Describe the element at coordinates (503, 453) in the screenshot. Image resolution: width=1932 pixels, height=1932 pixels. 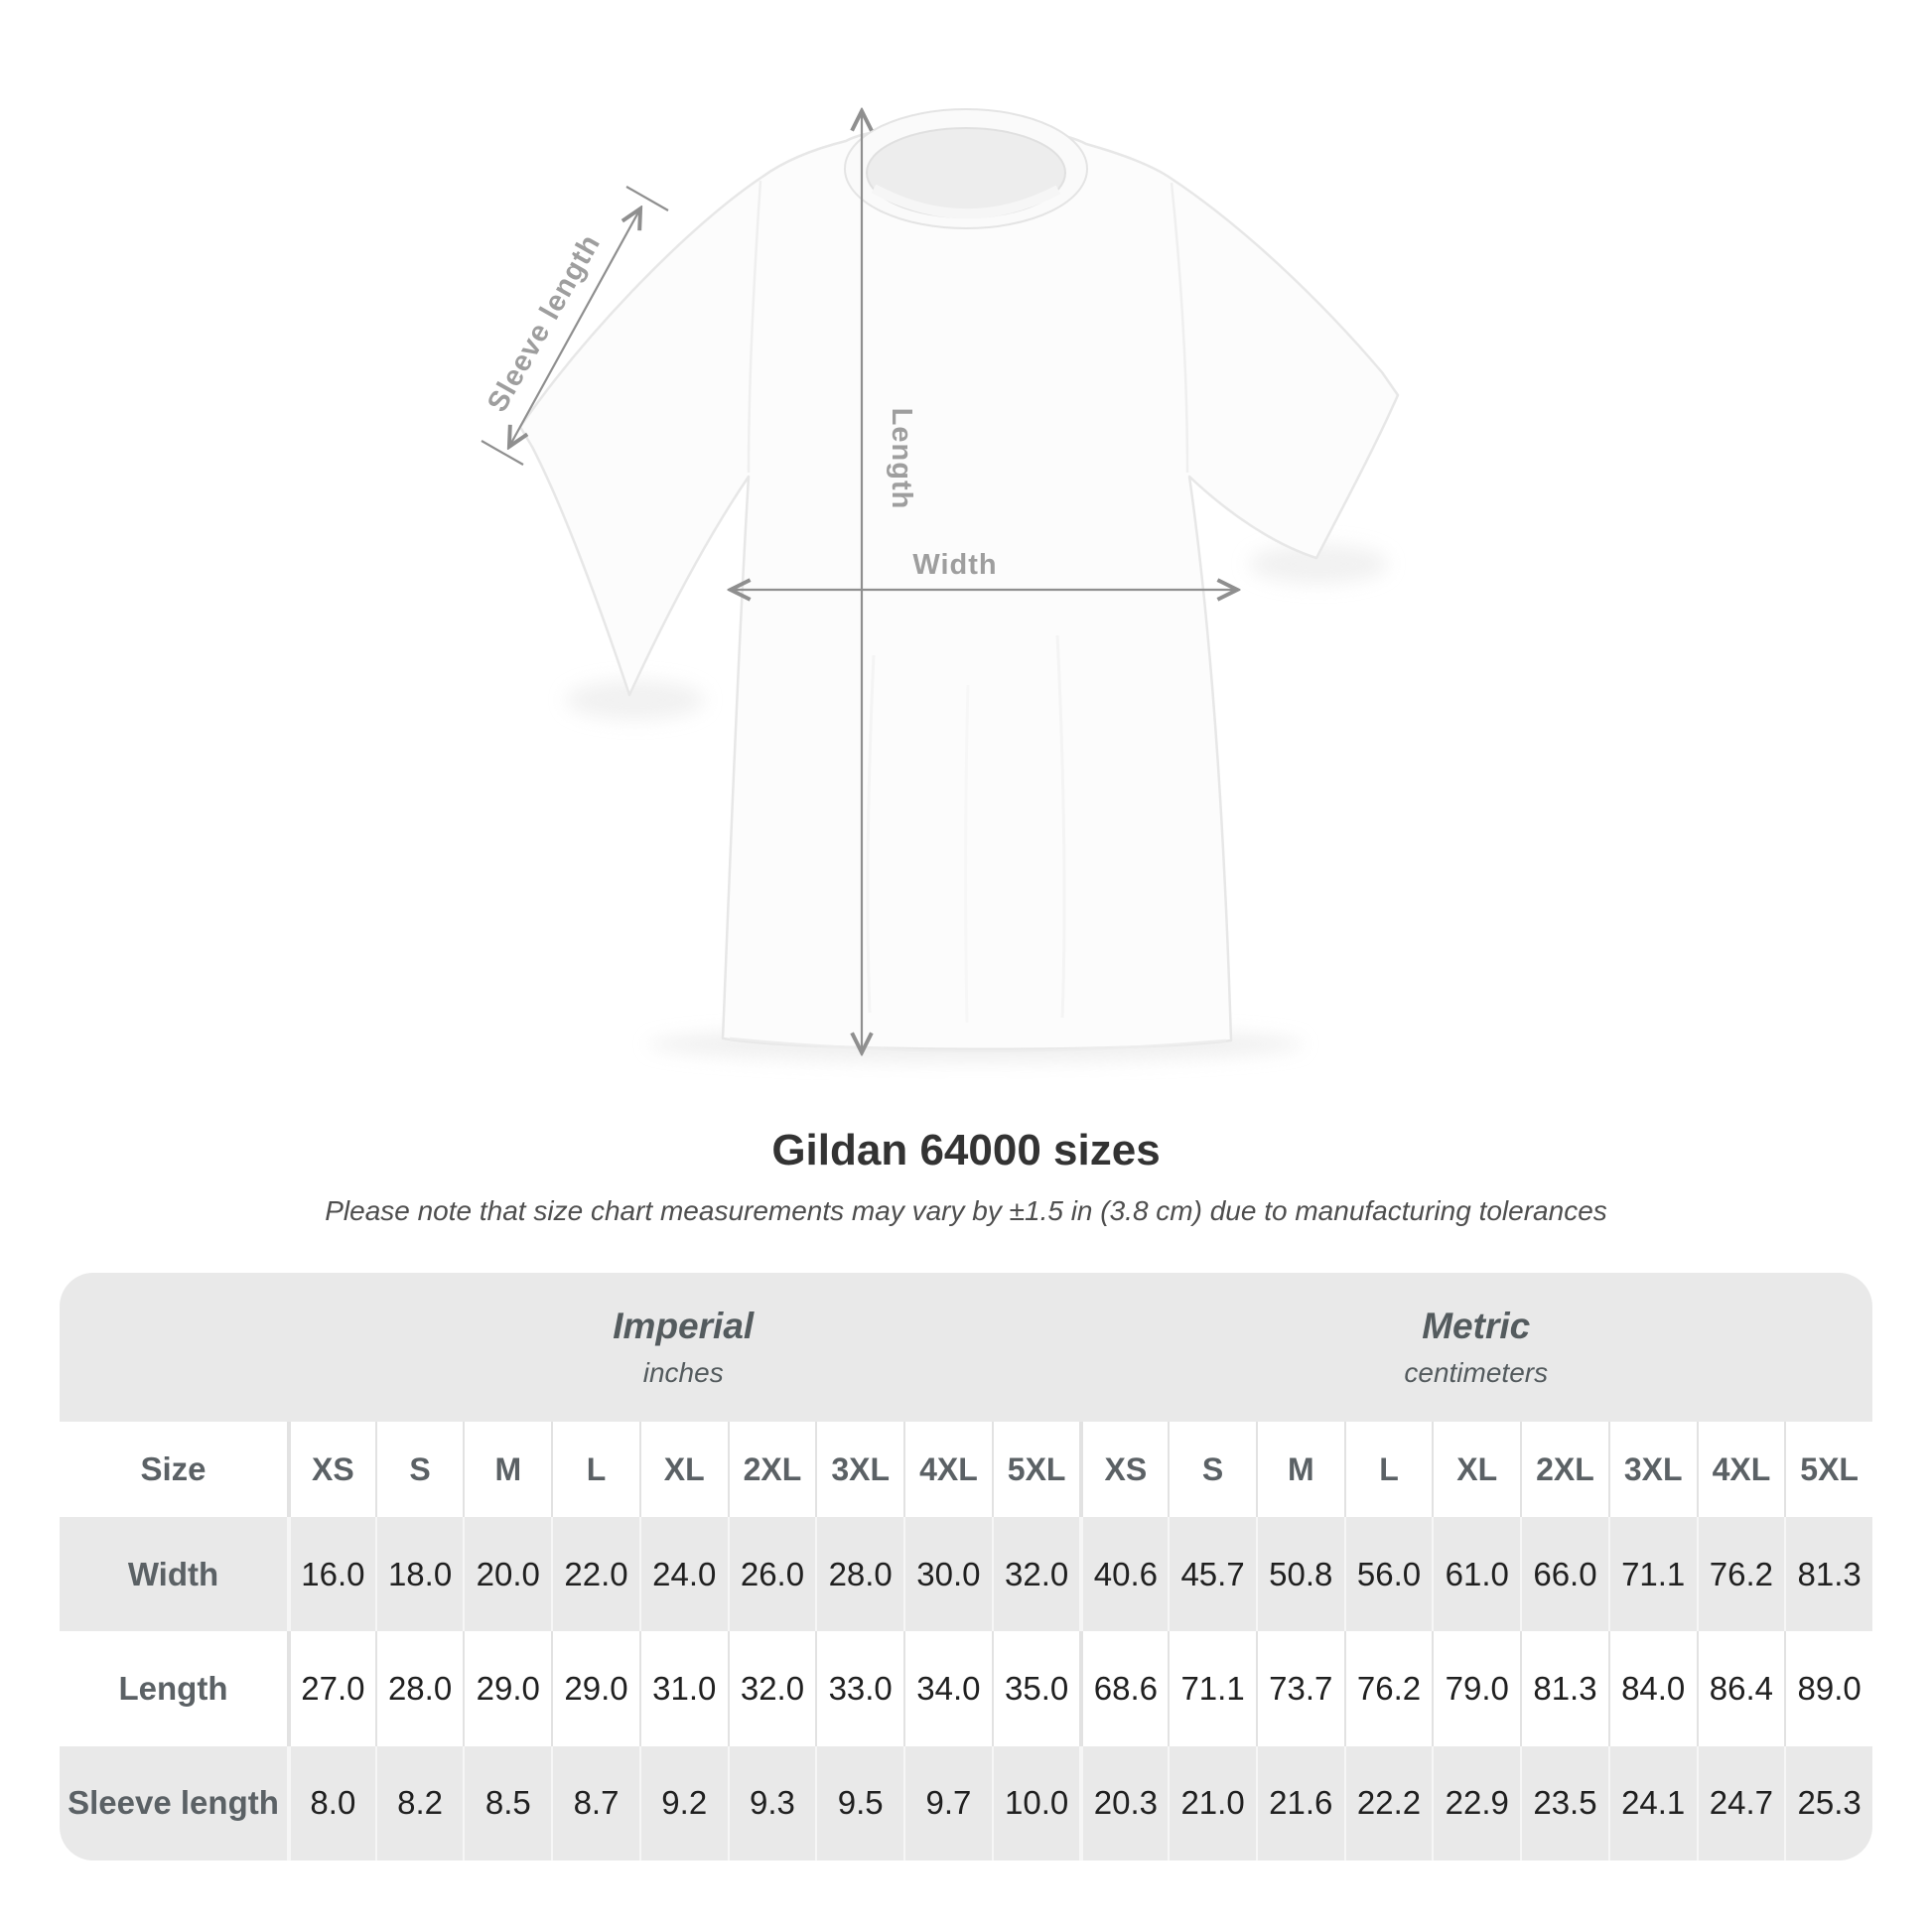
I see `sleeve-arrow-start-tick` at that location.